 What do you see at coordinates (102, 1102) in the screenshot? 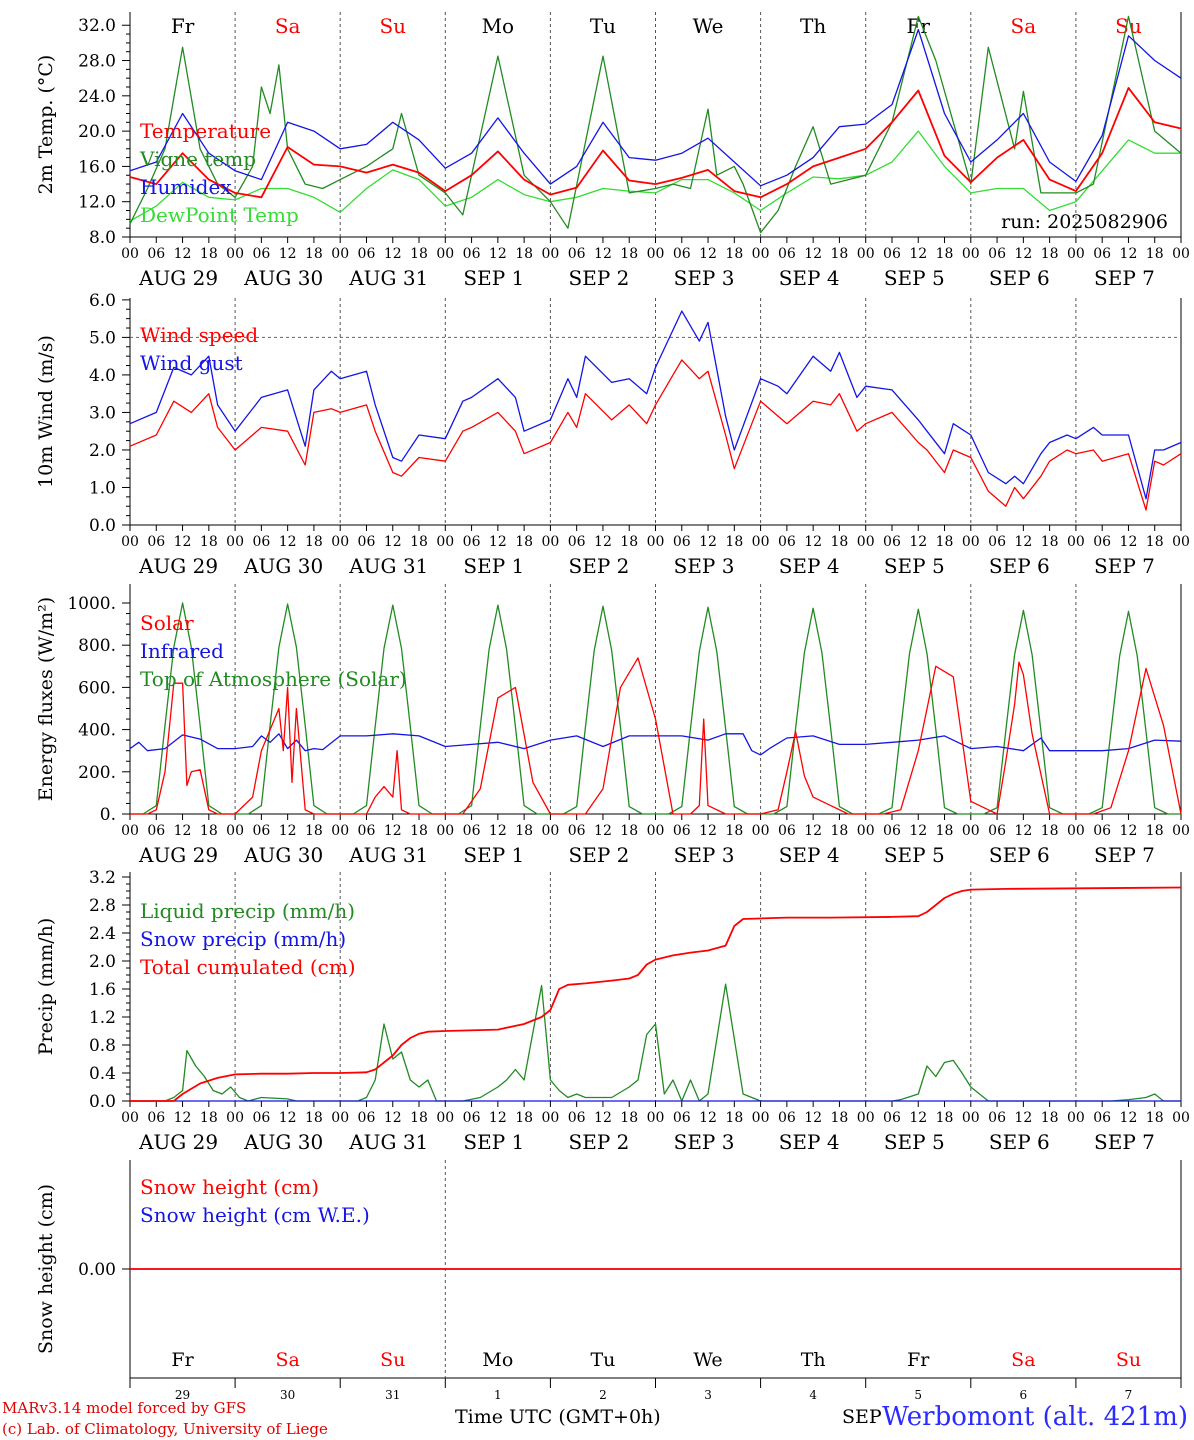
I see `y-tick-label: 0.0` at bounding box center [102, 1102].